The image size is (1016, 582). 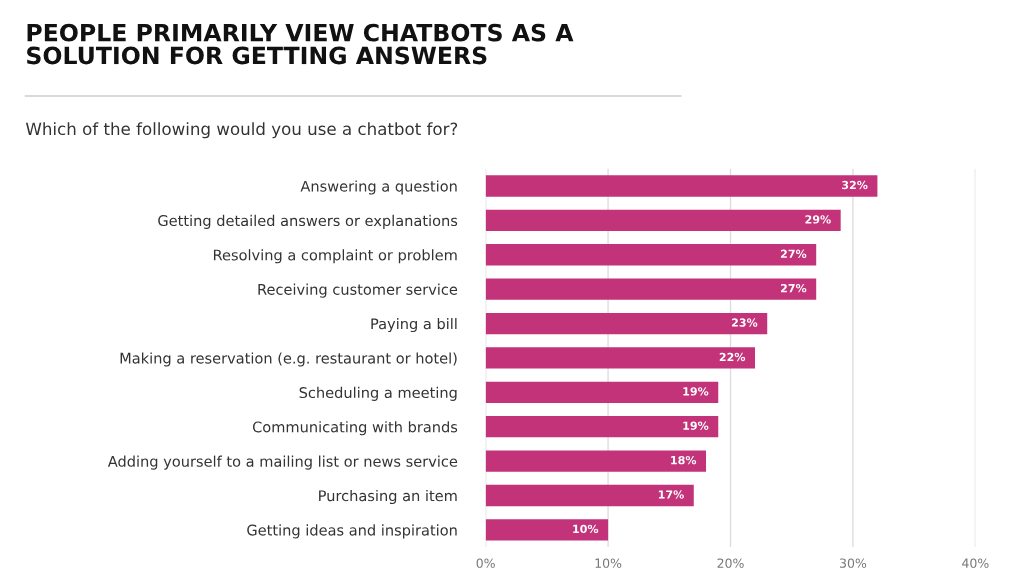 I want to click on data-label: 22%, so click(x=732, y=357).